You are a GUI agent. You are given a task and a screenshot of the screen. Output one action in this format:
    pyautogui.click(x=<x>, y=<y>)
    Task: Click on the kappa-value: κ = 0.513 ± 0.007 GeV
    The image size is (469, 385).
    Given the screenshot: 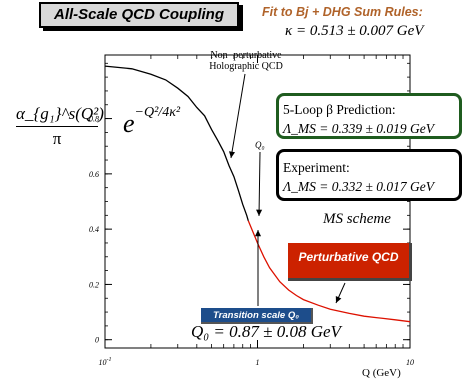 What is the action you would take?
    pyautogui.click(x=354, y=31)
    